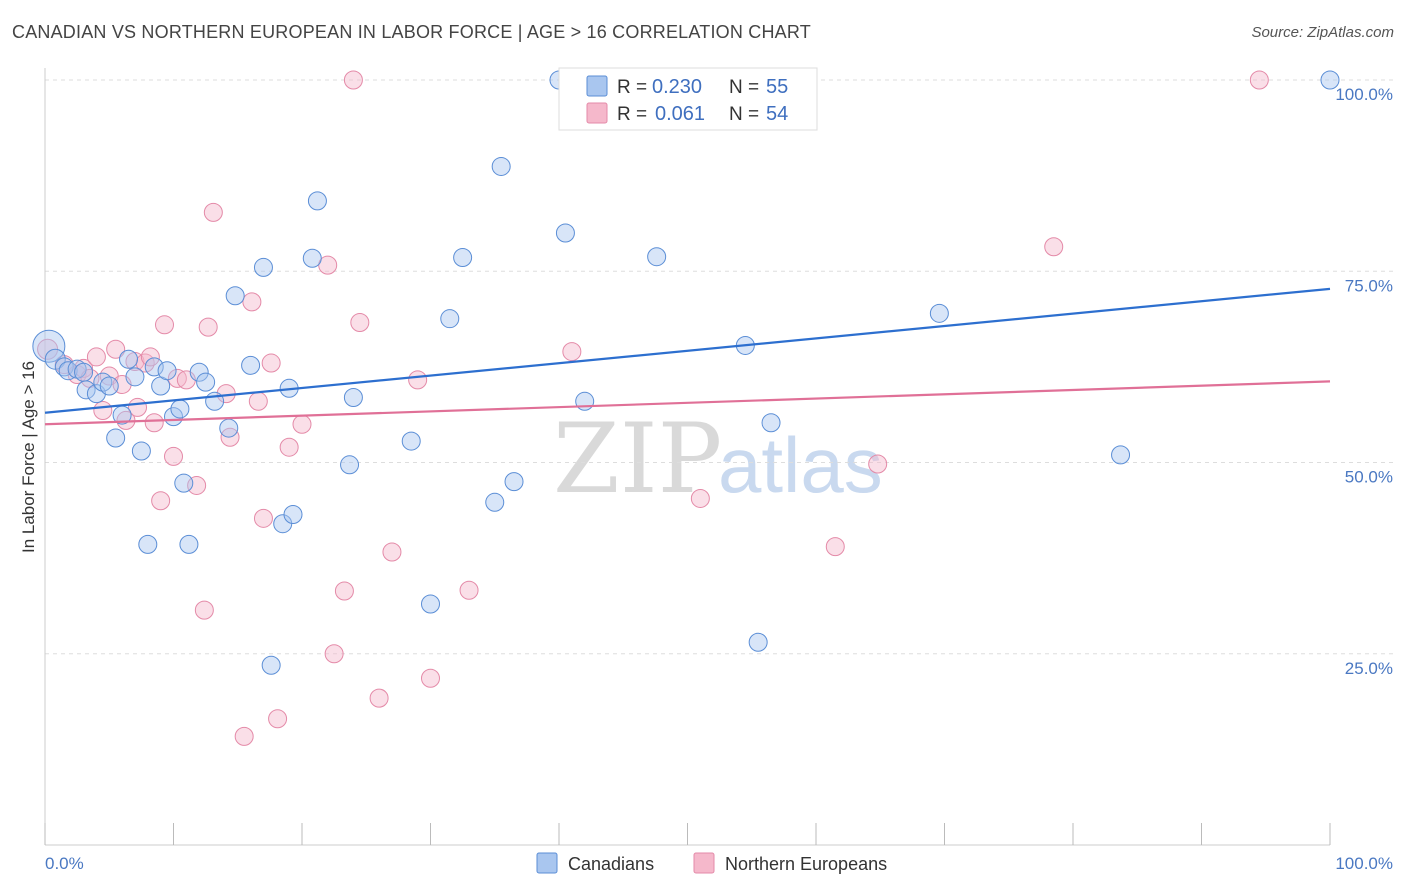 The width and height of the screenshot is (1406, 892). Describe the element at coordinates (632, 114) in the screenshot. I see `legend-r-label-pink: R =` at that location.